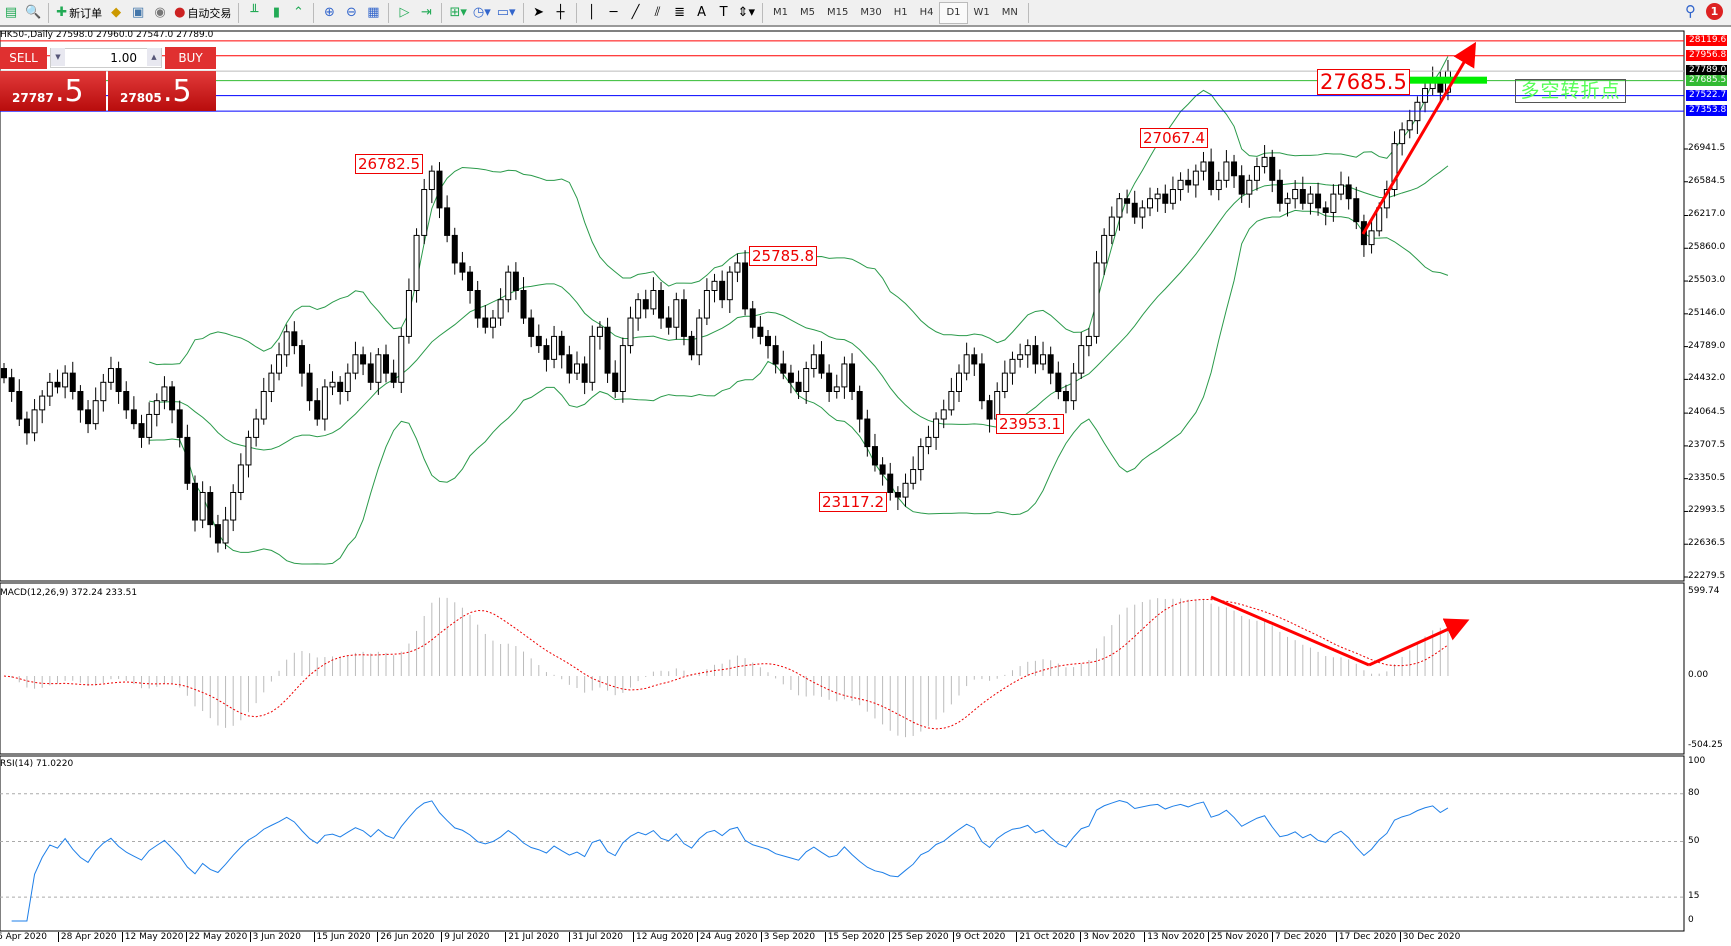 This screenshot has width=1731, height=946. What do you see at coordinates (1707, 444) in the screenshot?
I see `price-axis-label: 23707.5` at bounding box center [1707, 444].